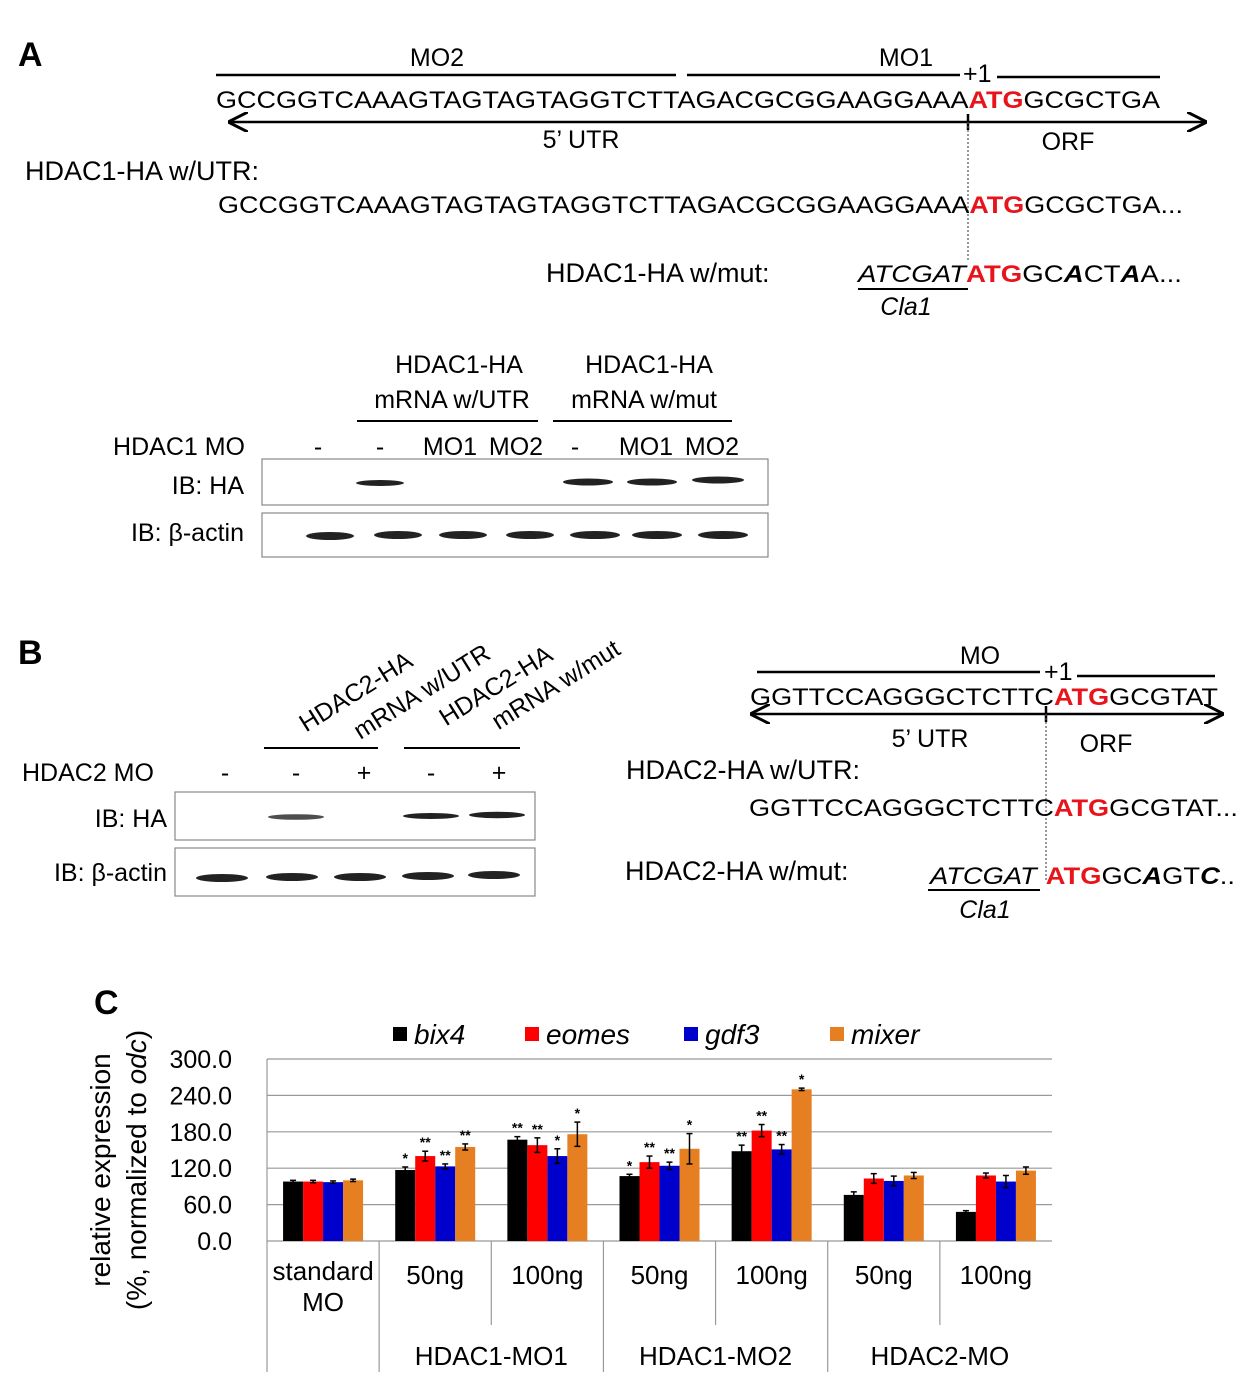  What do you see at coordinates (1210, 876) in the screenshot?
I see `mutation: C` at bounding box center [1210, 876].